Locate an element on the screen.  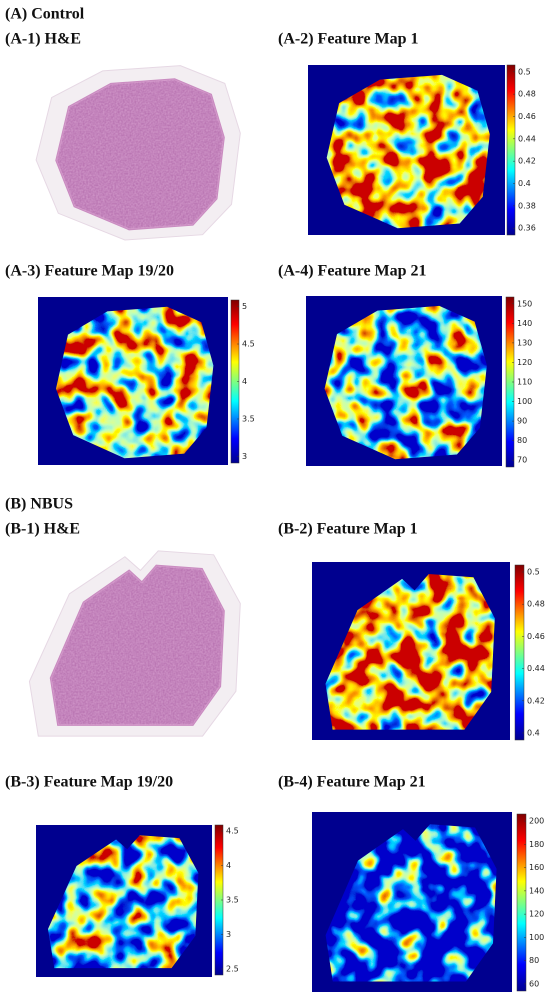
colorbar-label: 2.5 is located at coordinates (232, 969).